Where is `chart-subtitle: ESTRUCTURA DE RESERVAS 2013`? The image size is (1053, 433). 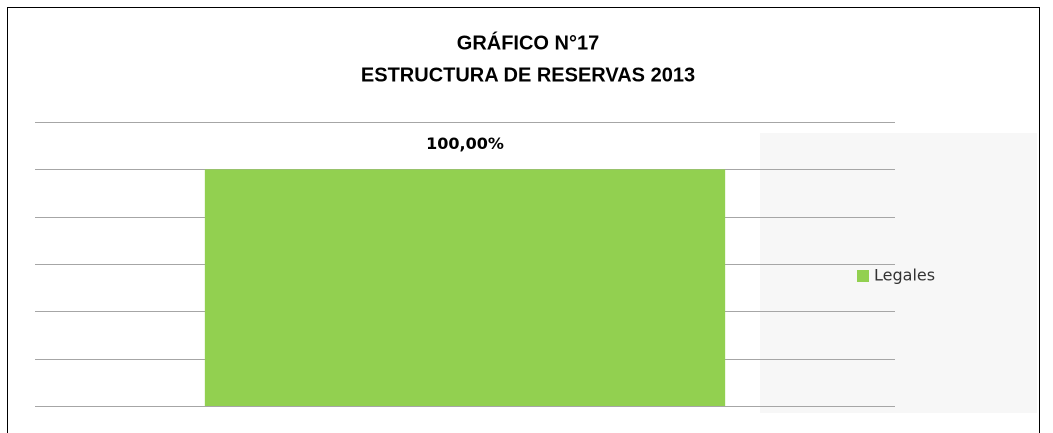
chart-subtitle: ESTRUCTURA DE RESERVAS 2013 is located at coordinates (528, 75).